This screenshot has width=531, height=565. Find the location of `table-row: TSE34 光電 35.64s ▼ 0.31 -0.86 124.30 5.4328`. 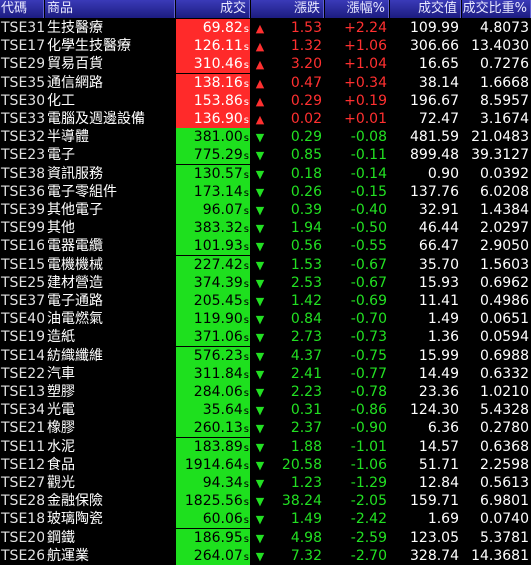

table-row: TSE34 光電 35.64s ▼ 0.31 -0.86 124.30 5.4328 is located at coordinates (265, 410).